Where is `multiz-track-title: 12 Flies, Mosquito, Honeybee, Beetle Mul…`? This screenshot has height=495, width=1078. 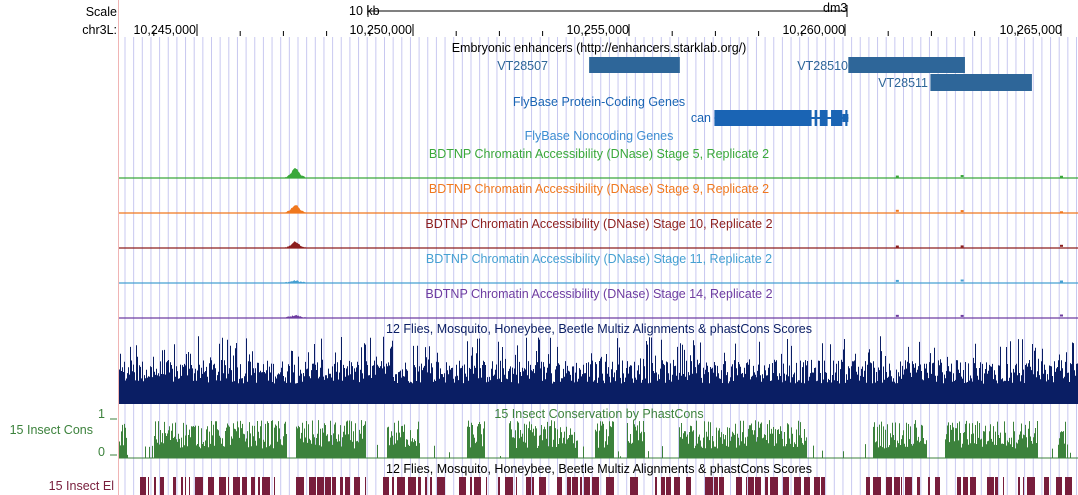
multiz-track-title: 12 Flies, Mosquito, Honeybee, Beetle Mul… is located at coordinates (599, 329).